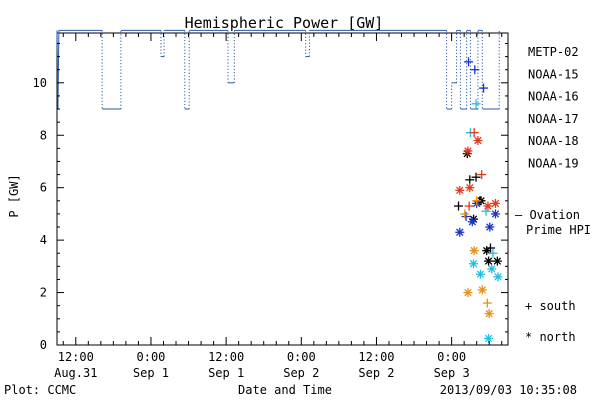 The image size is (600, 400). I want to click on y-tick-label: 6, so click(43, 188).